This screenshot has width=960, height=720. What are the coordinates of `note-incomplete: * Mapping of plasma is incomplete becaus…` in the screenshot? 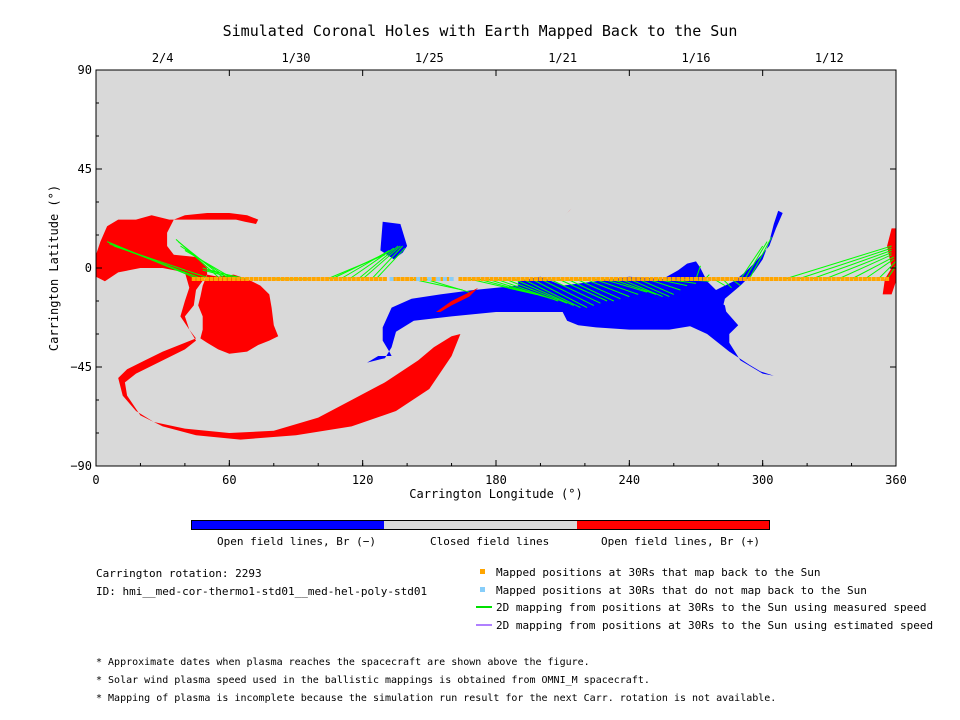 It's located at (436, 698).